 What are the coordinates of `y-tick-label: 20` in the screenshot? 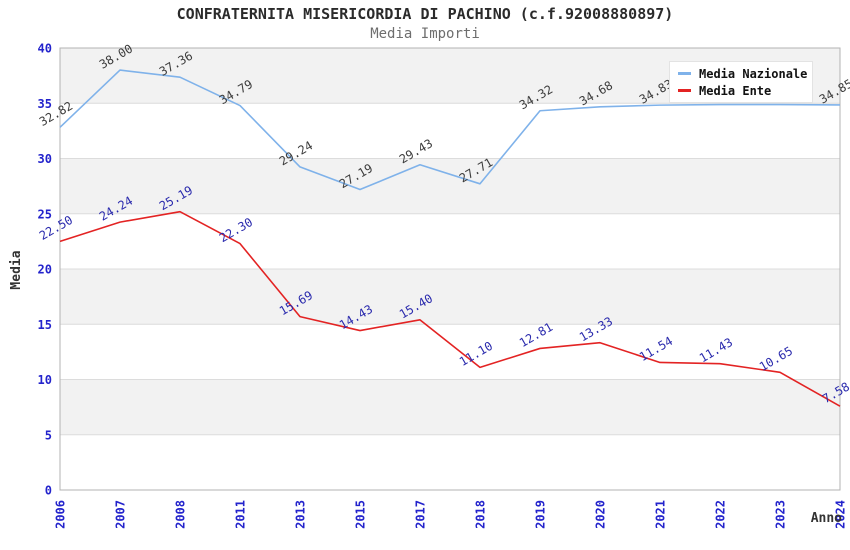 It's located at (45, 270).